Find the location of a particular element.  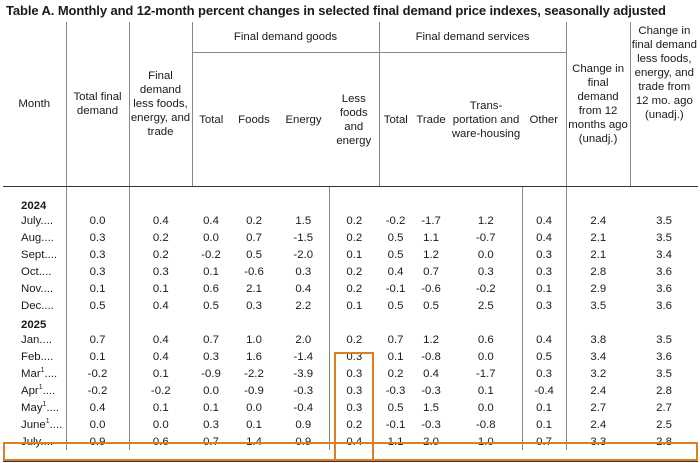

value-cell: -0.1 is located at coordinates (395, 288).